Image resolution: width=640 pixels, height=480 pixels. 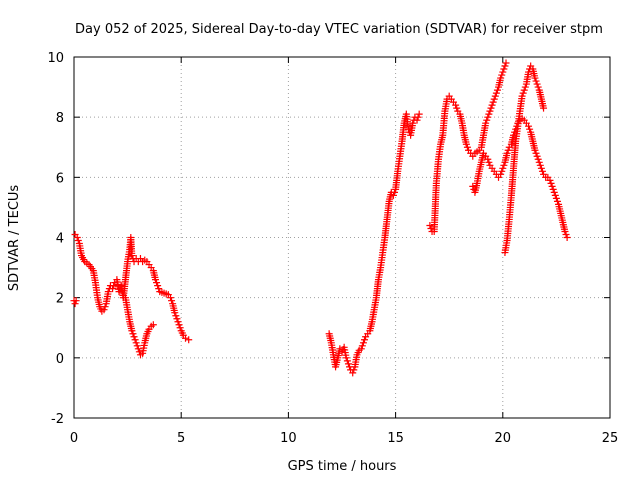 I want to click on x-axis-title: GPS time / hours, so click(x=342, y=466).